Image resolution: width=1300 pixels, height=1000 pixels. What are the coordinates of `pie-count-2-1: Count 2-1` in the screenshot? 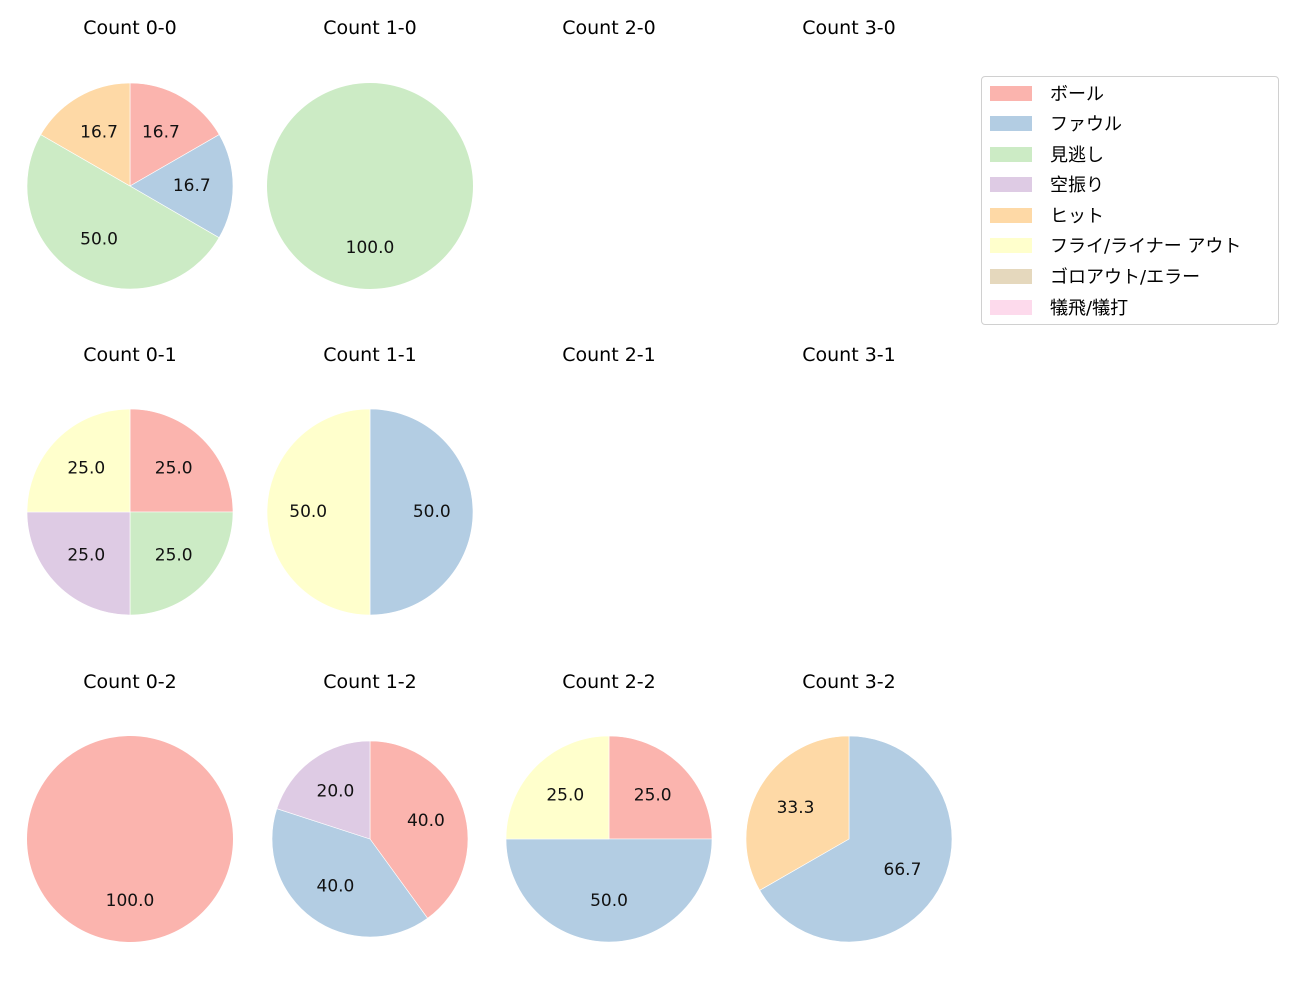 It's located at (609, 355).